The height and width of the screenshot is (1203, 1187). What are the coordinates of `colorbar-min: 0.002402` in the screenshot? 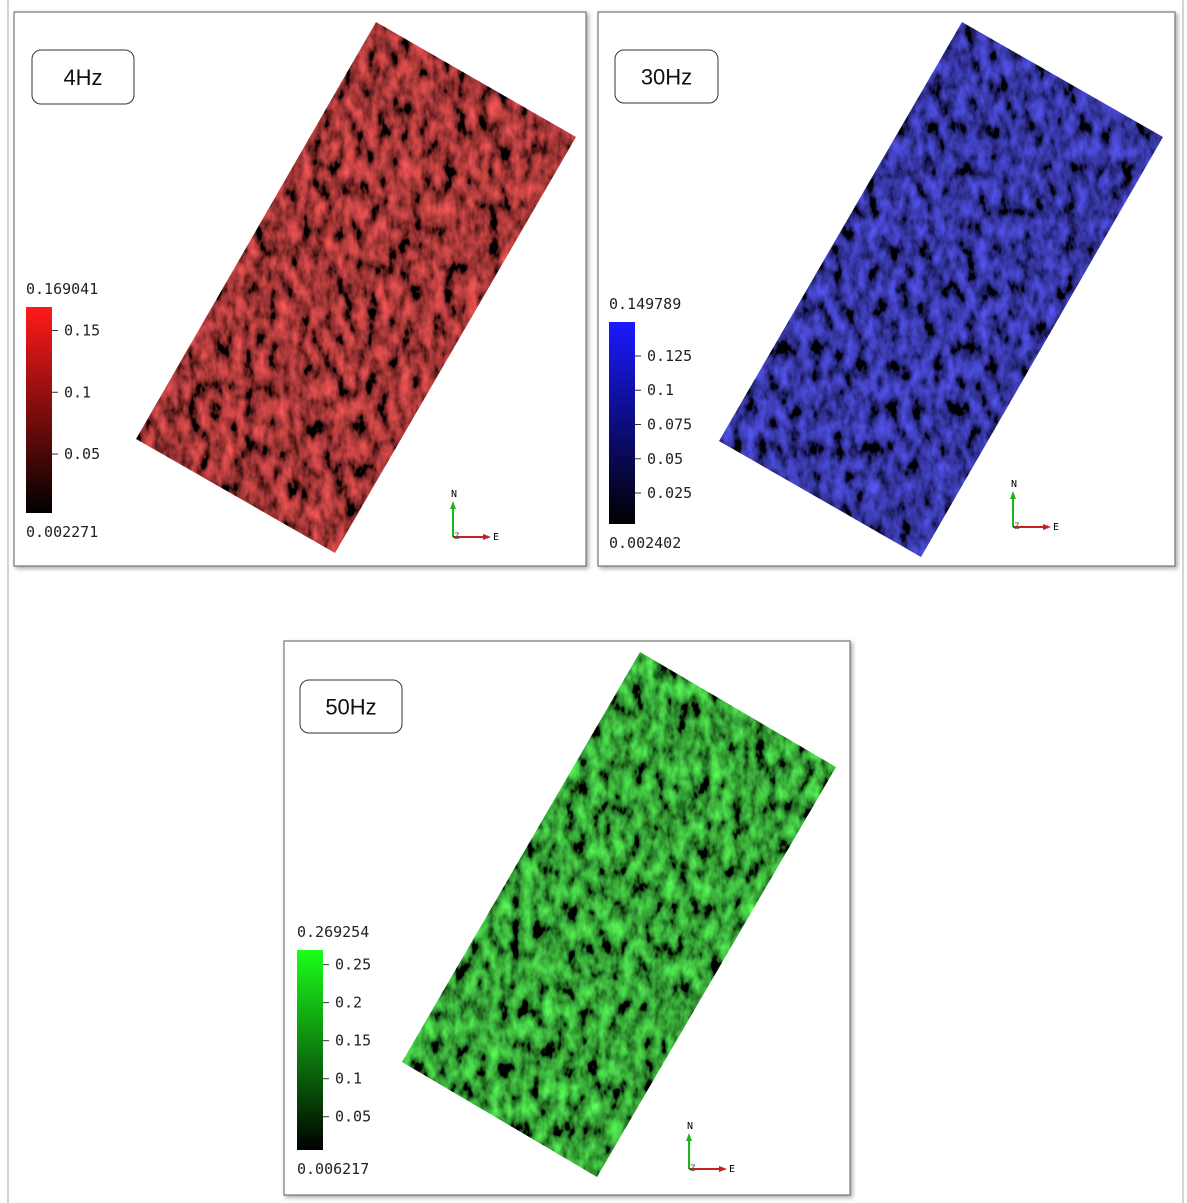 It's located at (645, 543).